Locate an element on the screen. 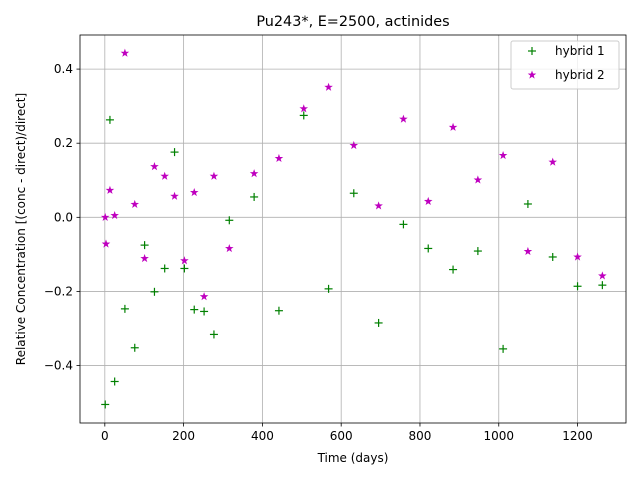 The image size is (640, 480). legend-label-hybrid-2: hybrid 2 is located at coordinates (580, 75).